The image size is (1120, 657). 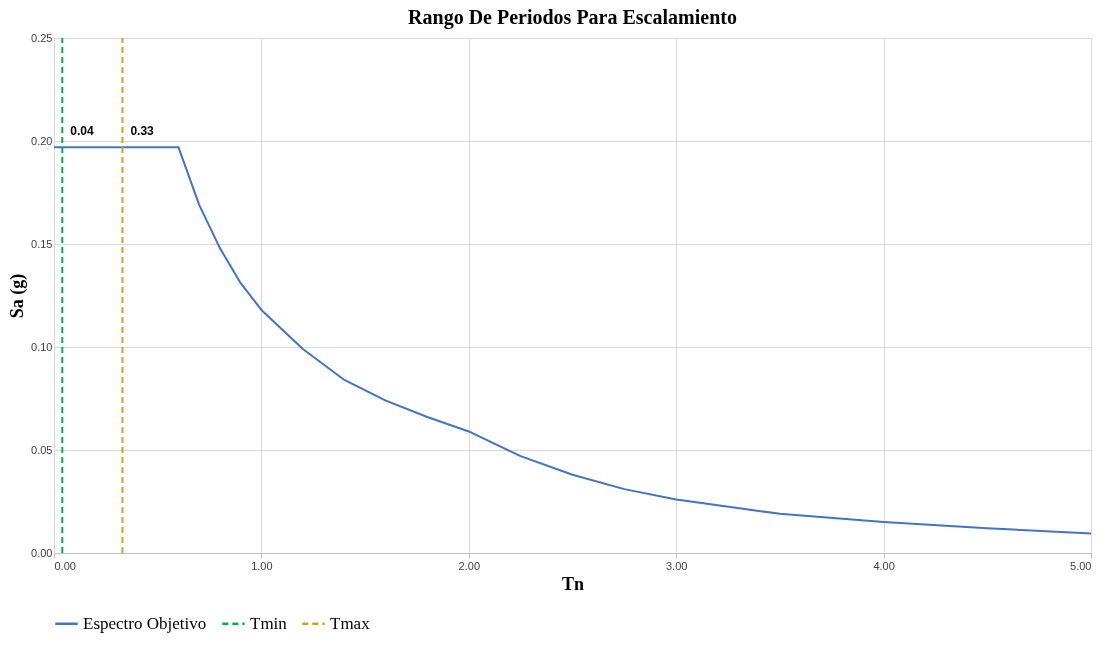 I want to click on x-tick-label: 1.00, so click(x=262, y=565).